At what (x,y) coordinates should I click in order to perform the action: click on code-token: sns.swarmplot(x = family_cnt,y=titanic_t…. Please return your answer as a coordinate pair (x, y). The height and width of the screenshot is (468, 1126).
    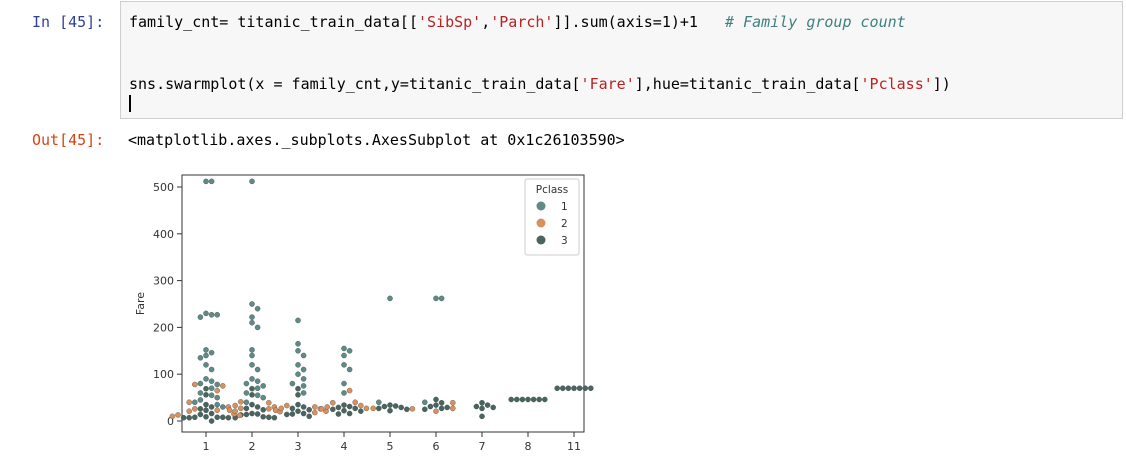
    Looking at the image, I should click on (355, 84).